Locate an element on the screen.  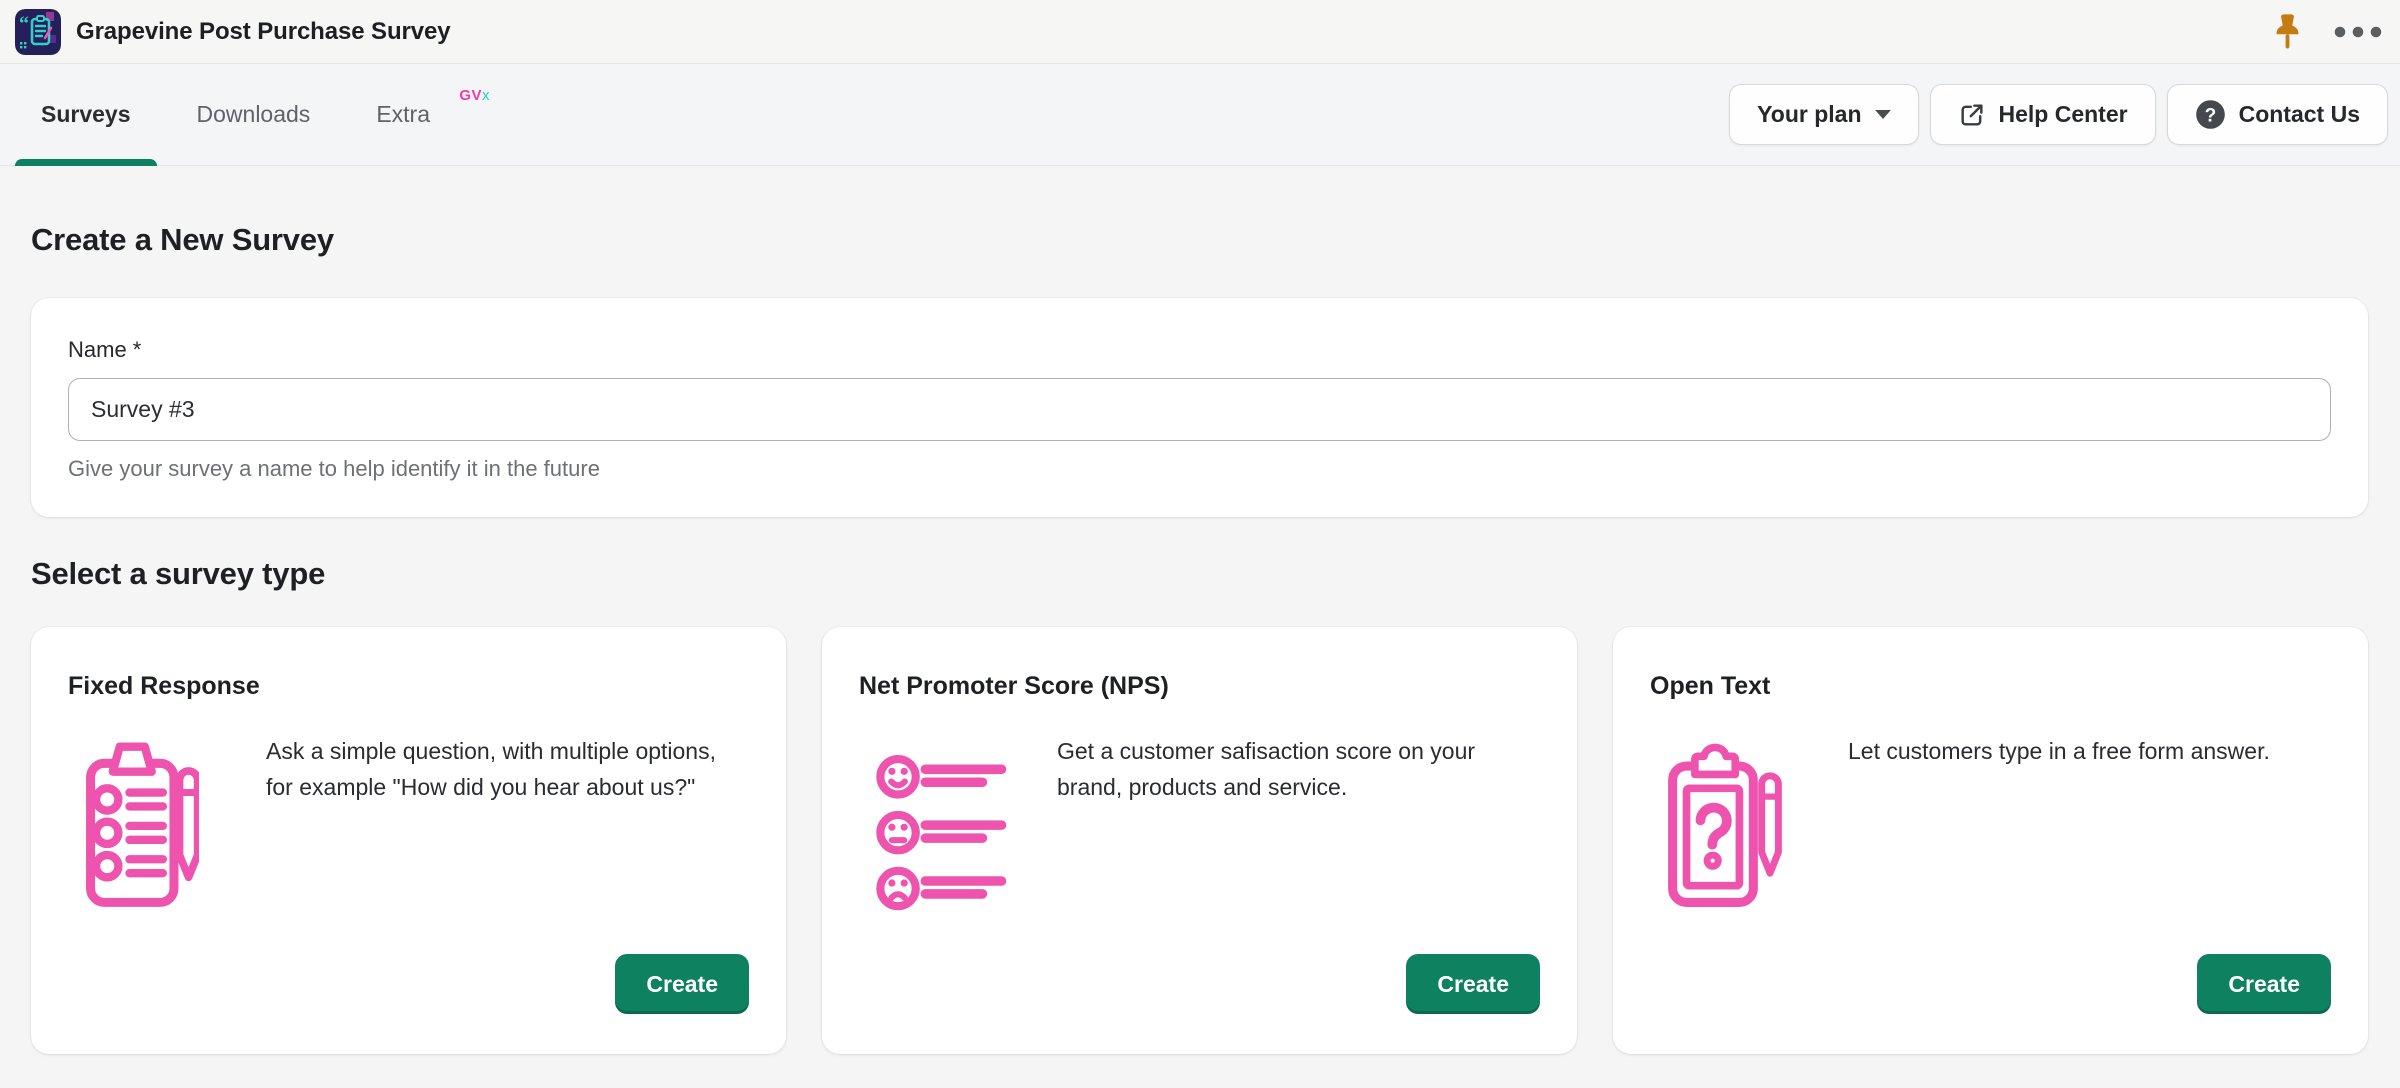
create-nps-button: Create is located at coordinates (1473, 984).